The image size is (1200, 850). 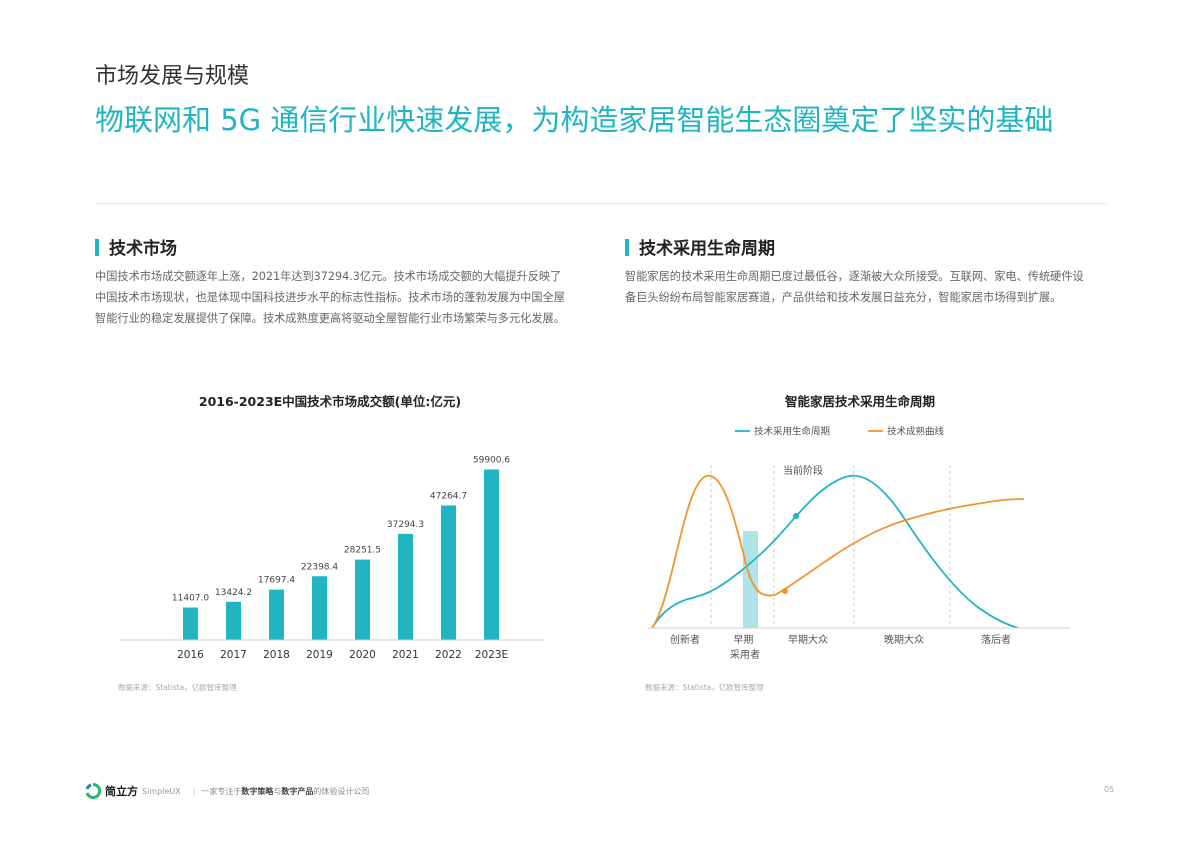 What do you see at coordinates (172, 76) in the screenshot?
I see `section-label: 市场发展与规模` at bounding box center [172, 76].